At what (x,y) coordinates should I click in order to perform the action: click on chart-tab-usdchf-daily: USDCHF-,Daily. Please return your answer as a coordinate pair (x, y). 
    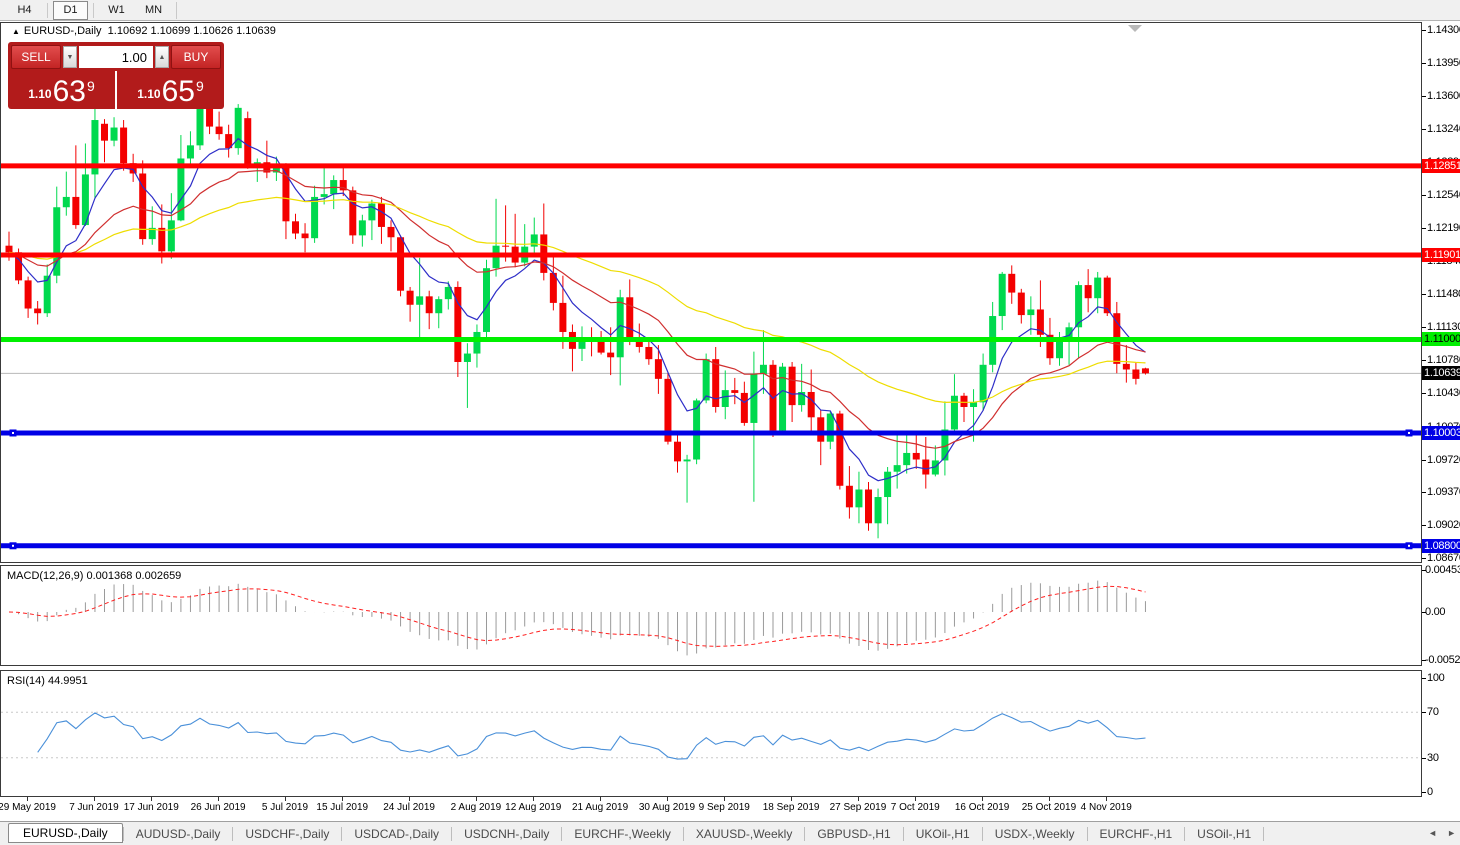
    Looking at the image, I should click on (287, 833).